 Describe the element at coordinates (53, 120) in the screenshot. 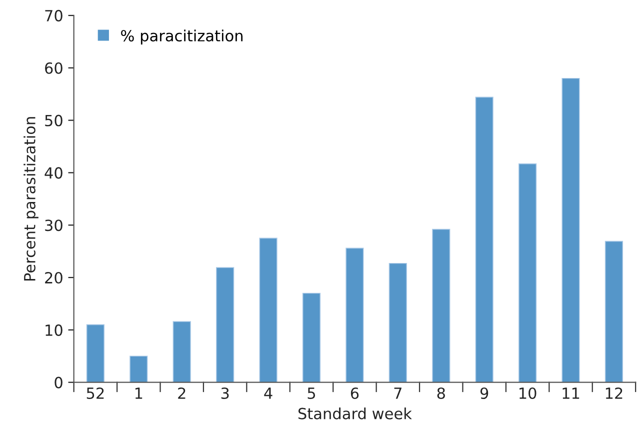

I see `y-tick-label: 50` at that location.